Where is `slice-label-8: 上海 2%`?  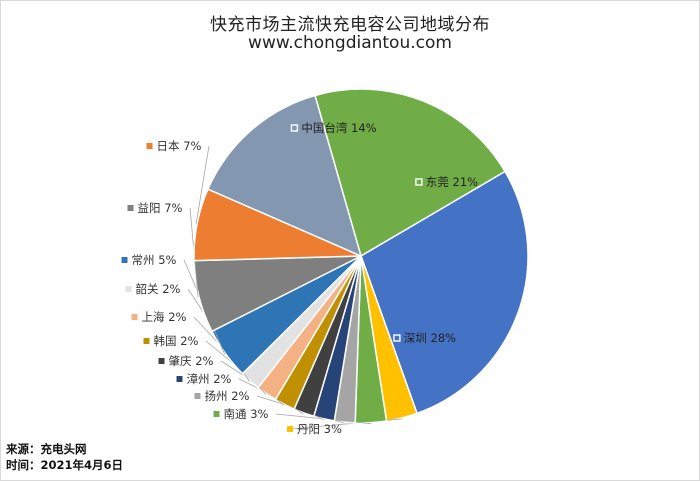 slice-label-8: 上海 2% is located at coordinates (159, 317).